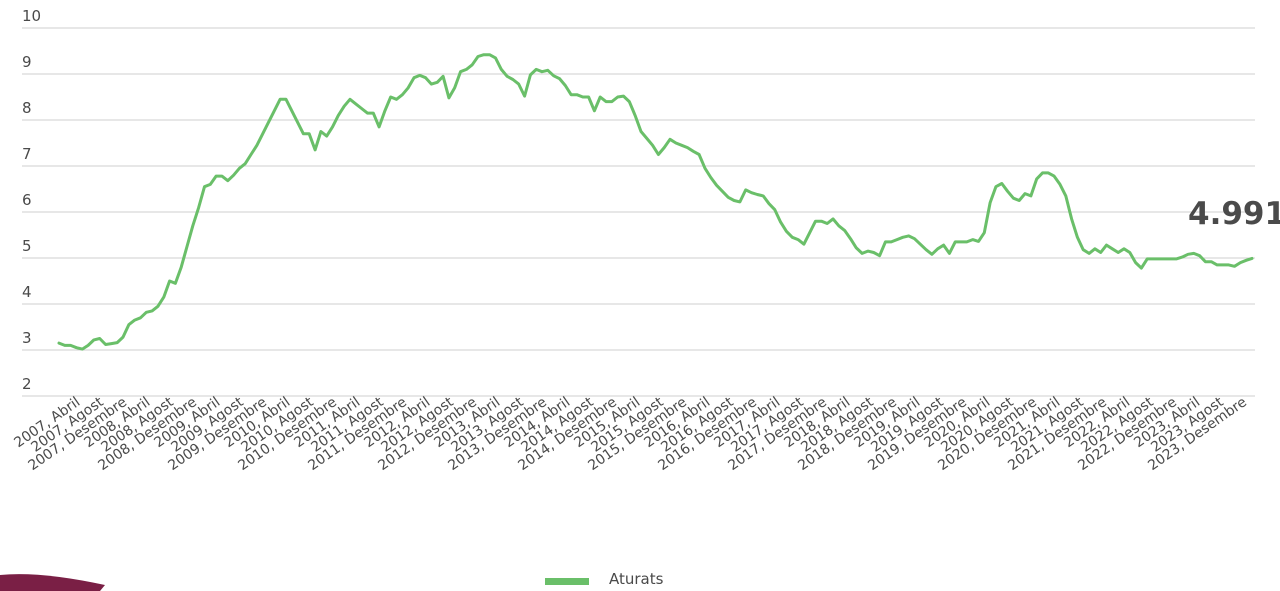 The height and width of the screenshot is (591, 1280). I want to click on legend-swatch, so click(567, 581).